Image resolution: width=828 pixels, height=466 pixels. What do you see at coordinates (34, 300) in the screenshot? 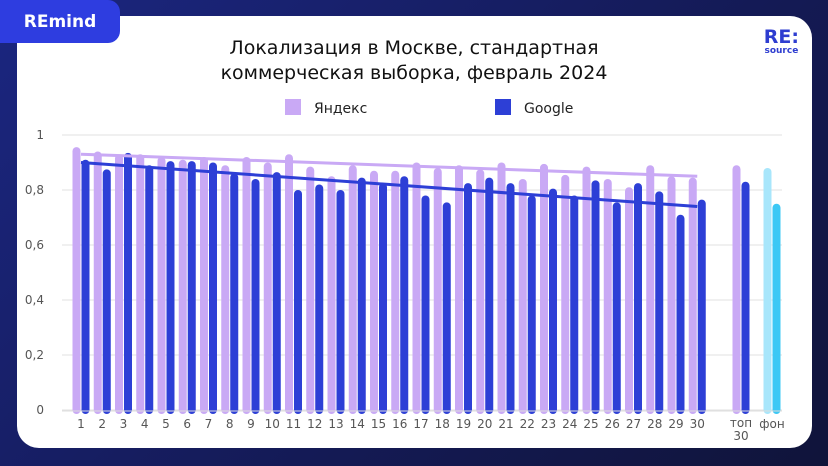
I see `y-tick-label: 0,4` at bounding box center [34, 300].